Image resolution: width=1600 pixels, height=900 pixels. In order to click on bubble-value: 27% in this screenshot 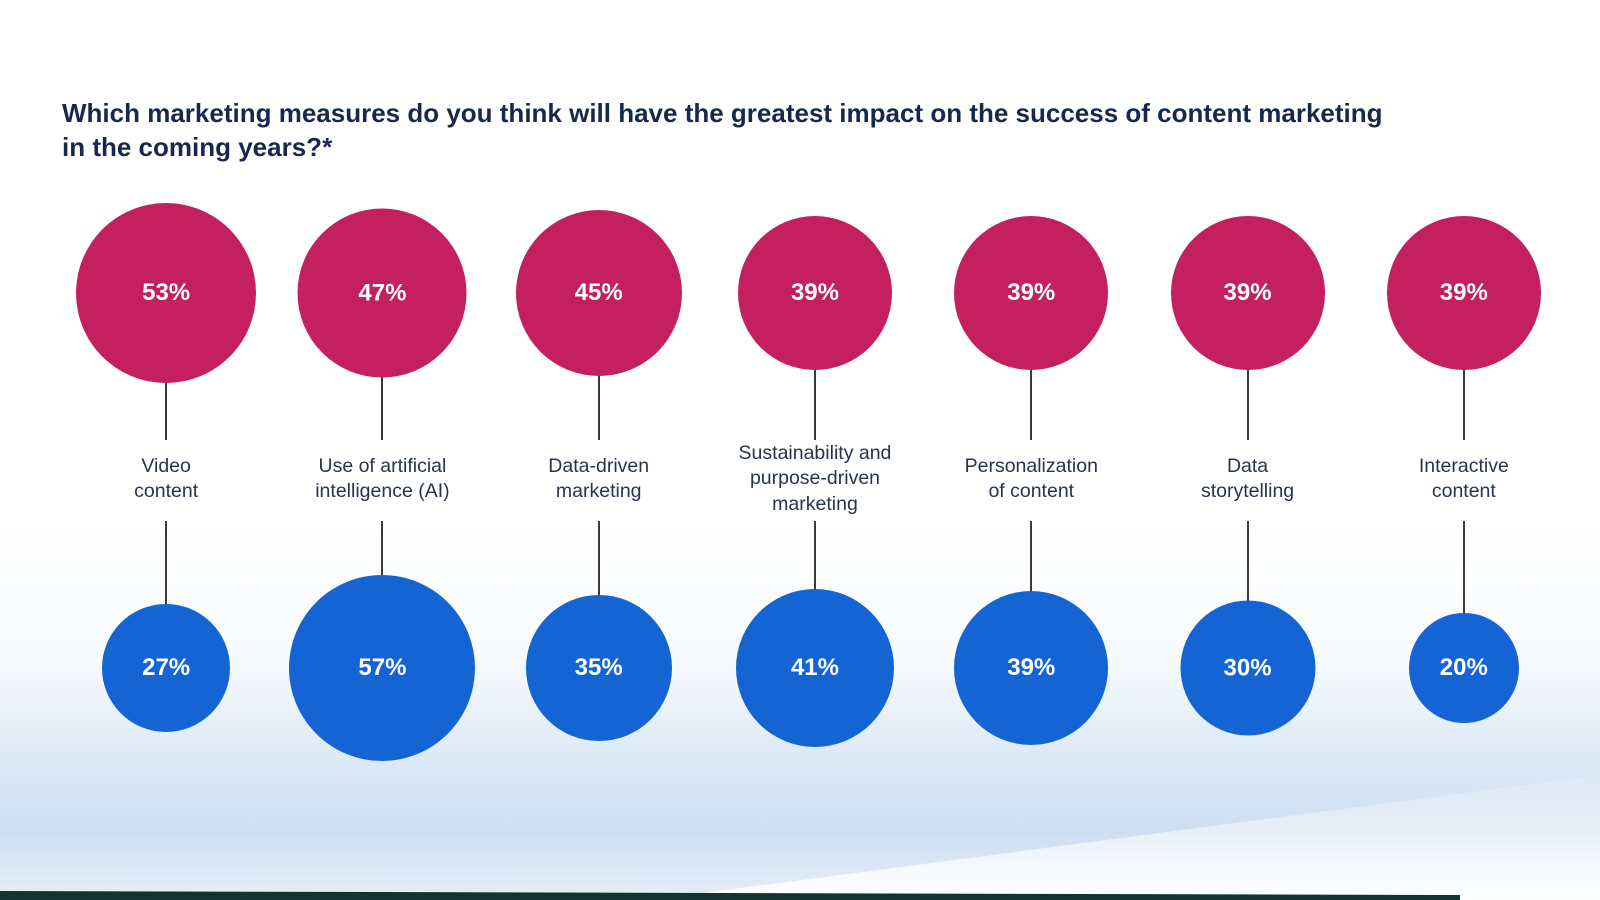, I will do `click(166, 667)`.